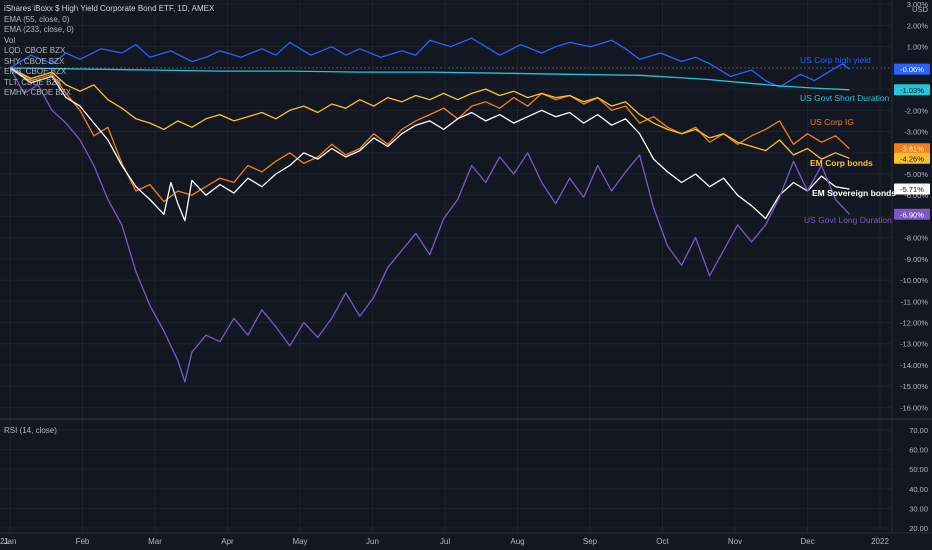 The width and height of the screenshot is (932, 550). Describe the element at coordinates (590, 541) in the screenshot. I see `x-tick-label: Sep` at that location.